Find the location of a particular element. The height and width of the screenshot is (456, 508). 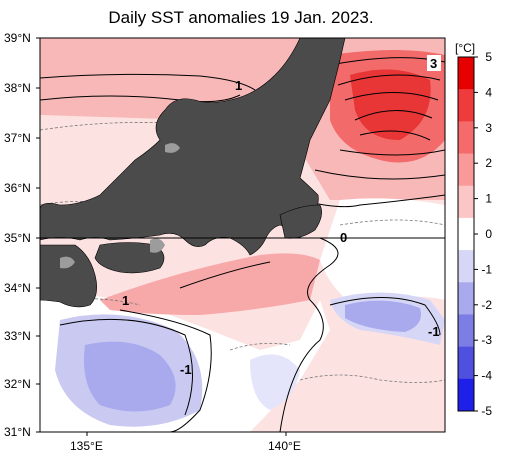

contour-label-1-south: 1 is located at coordinates (125, 300).